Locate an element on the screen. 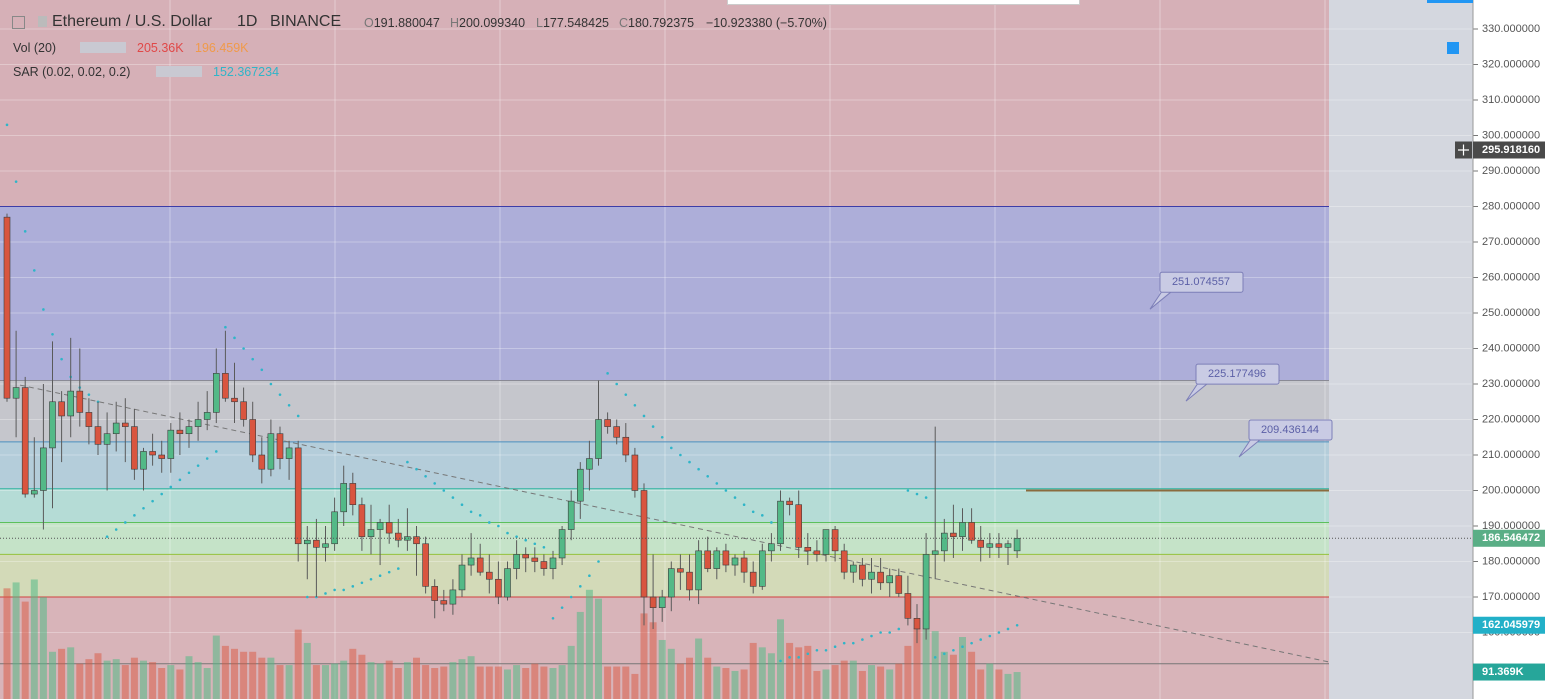  crosshair-plus is located at coordinates (1463, 150).